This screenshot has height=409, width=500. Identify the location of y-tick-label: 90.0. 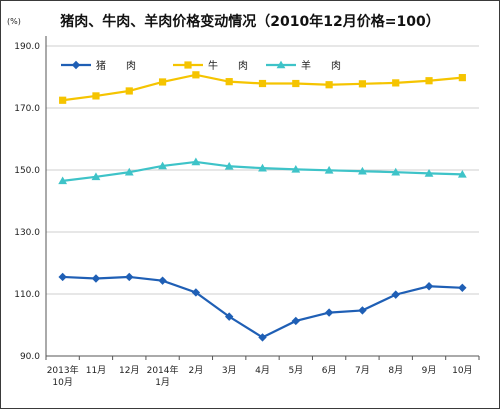
(30, 357).